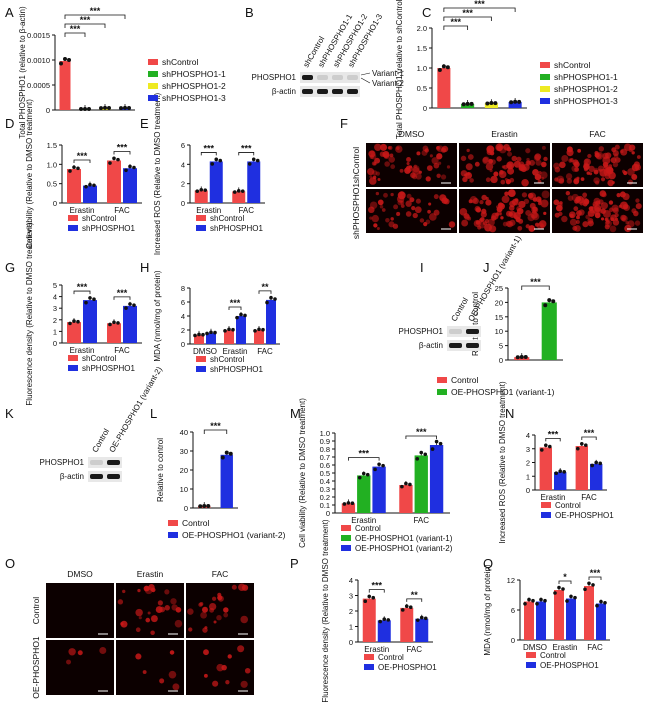 Image resolution: width=650 pixels, height=705 pixels. I want to click on legend-entry: shPHOSPHO1, so click(108, 228).